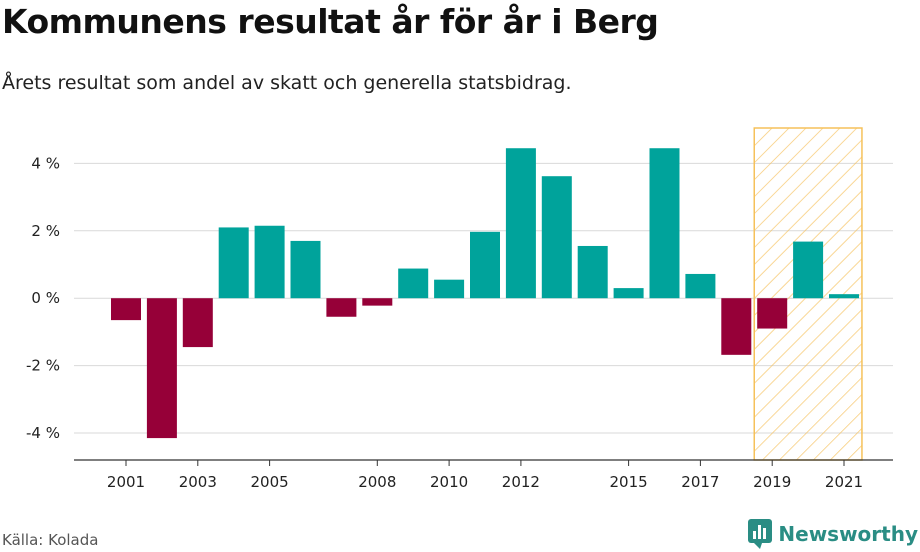 The image size is (920, 552). Describe the element at coordinates (449, 289) in the screenshot. I see `bar-2010` at that location.